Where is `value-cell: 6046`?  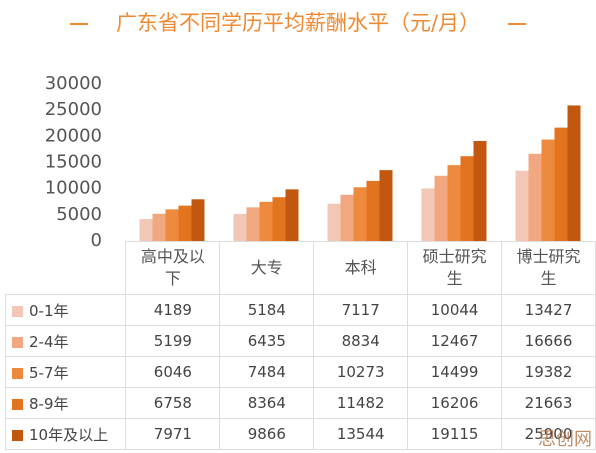
value-cell: 6046 is located at coordinates (173, 372).